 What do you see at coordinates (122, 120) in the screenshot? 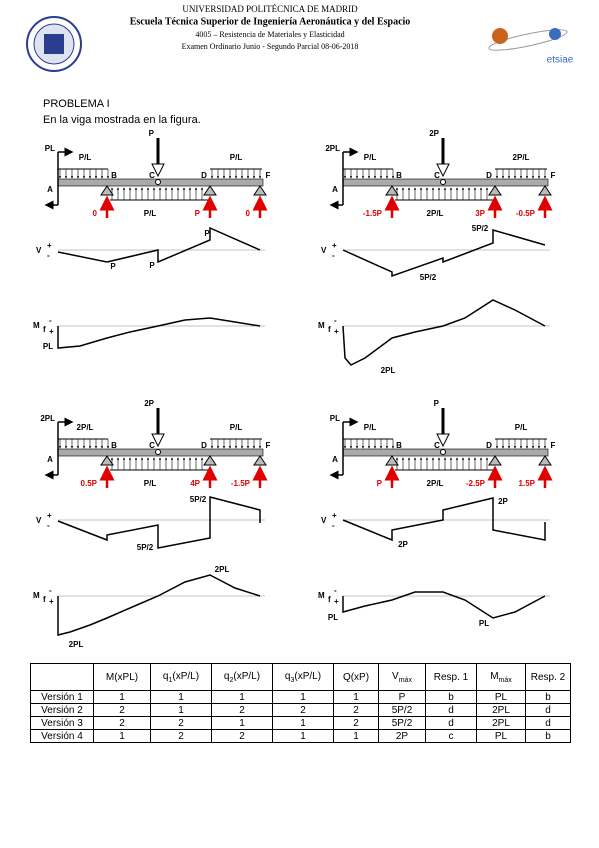
I see `problem-statement: En la viga mostrada en la figura.` at bounding box center [122, 120].